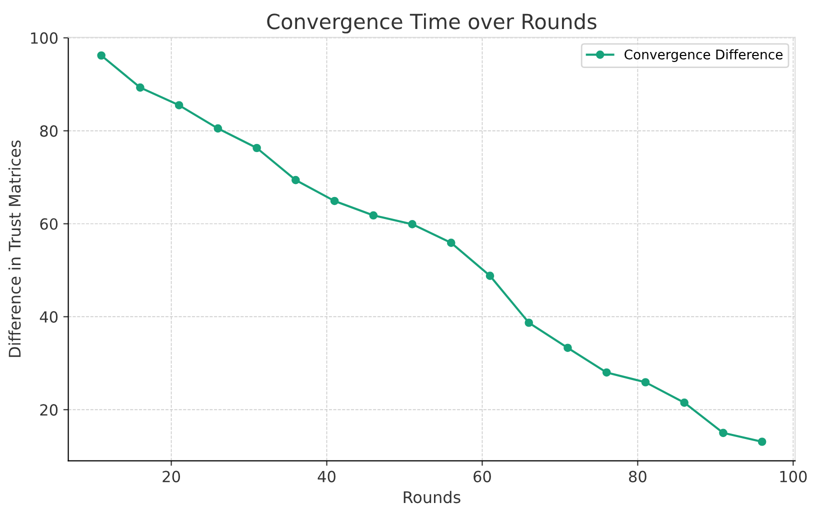 This screenshot has width=813, height=512. Describe the element at coordinates (432, 497) in the screenshot. I see `x-axis-title: Rounds` at that location.